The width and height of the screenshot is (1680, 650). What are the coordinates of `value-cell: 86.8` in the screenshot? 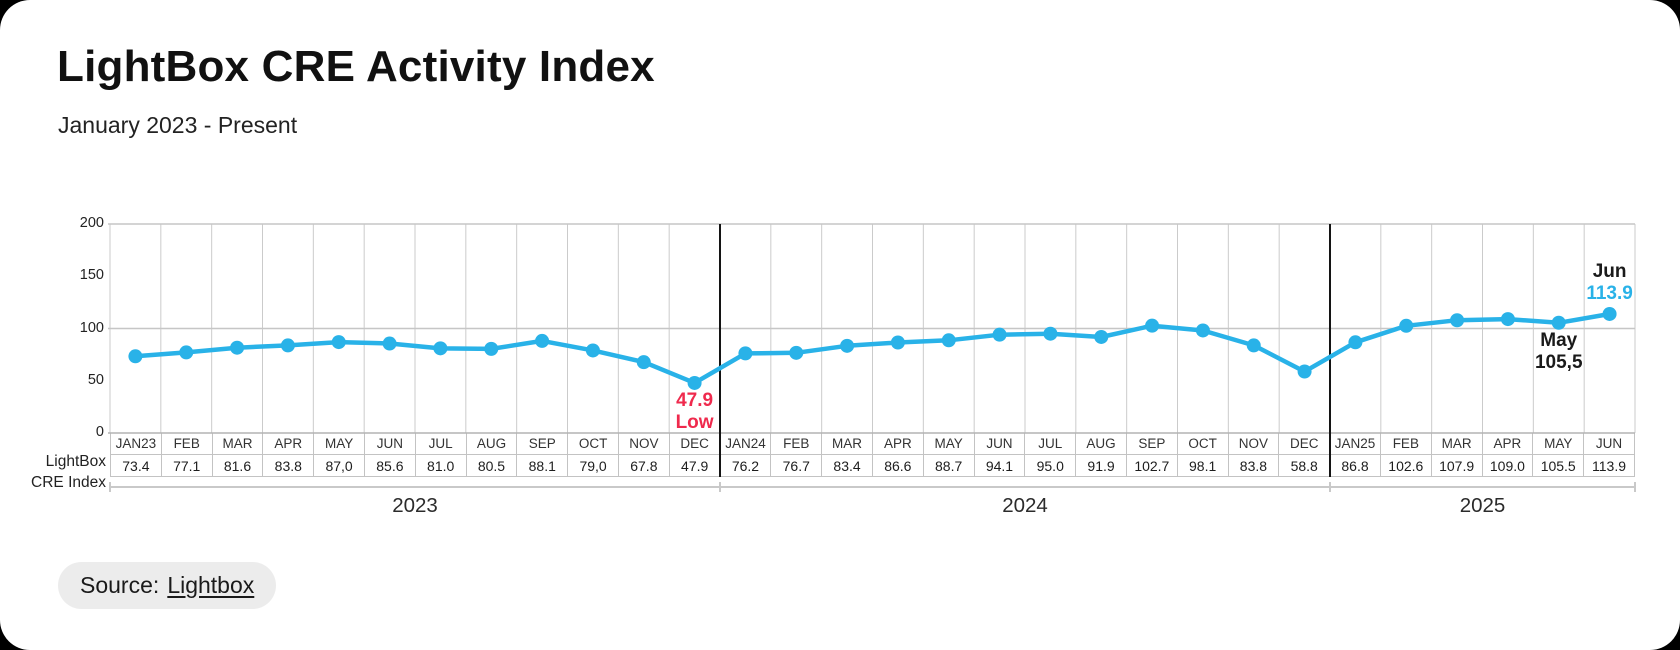 It's located at (1355, 466).